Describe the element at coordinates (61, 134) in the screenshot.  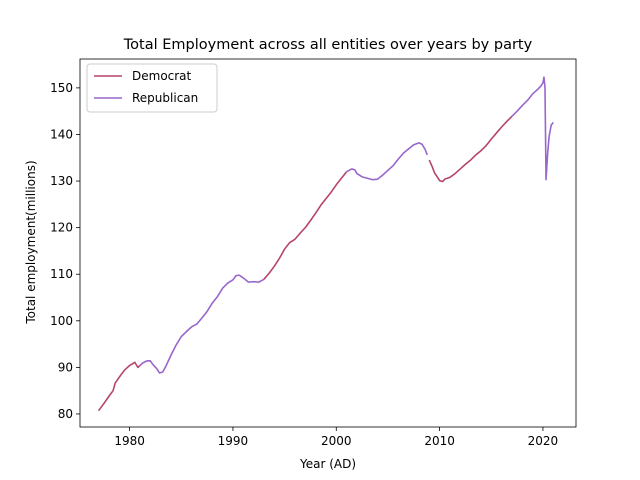
I see `y-tick-label: 140` at that location.